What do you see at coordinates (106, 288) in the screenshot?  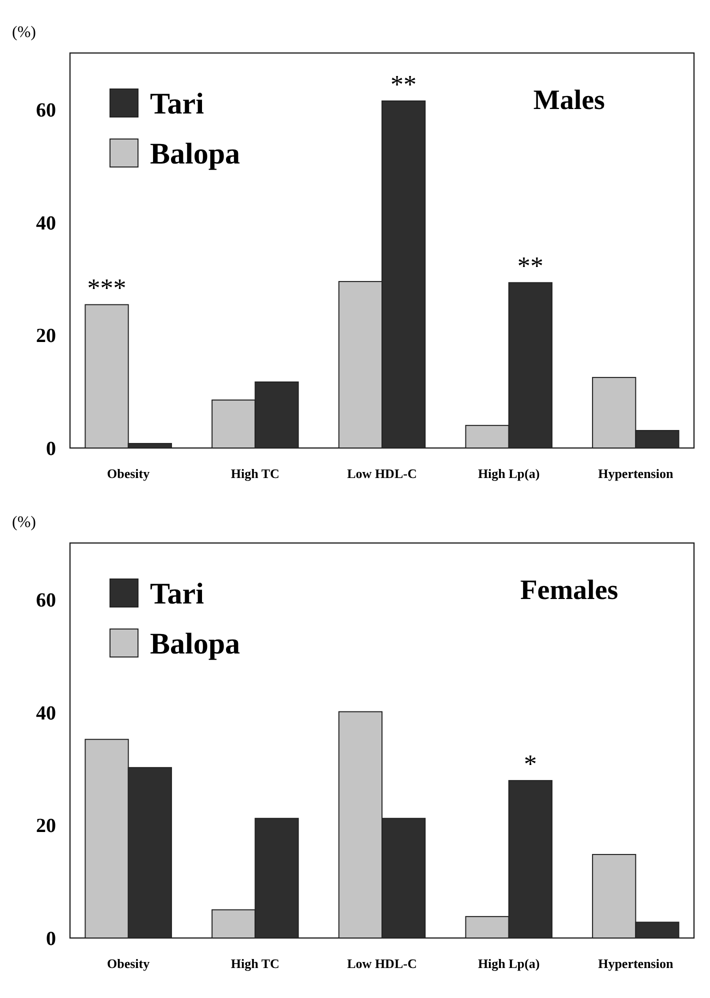 I see `annotation: ***` at bounding box center [106, 288].